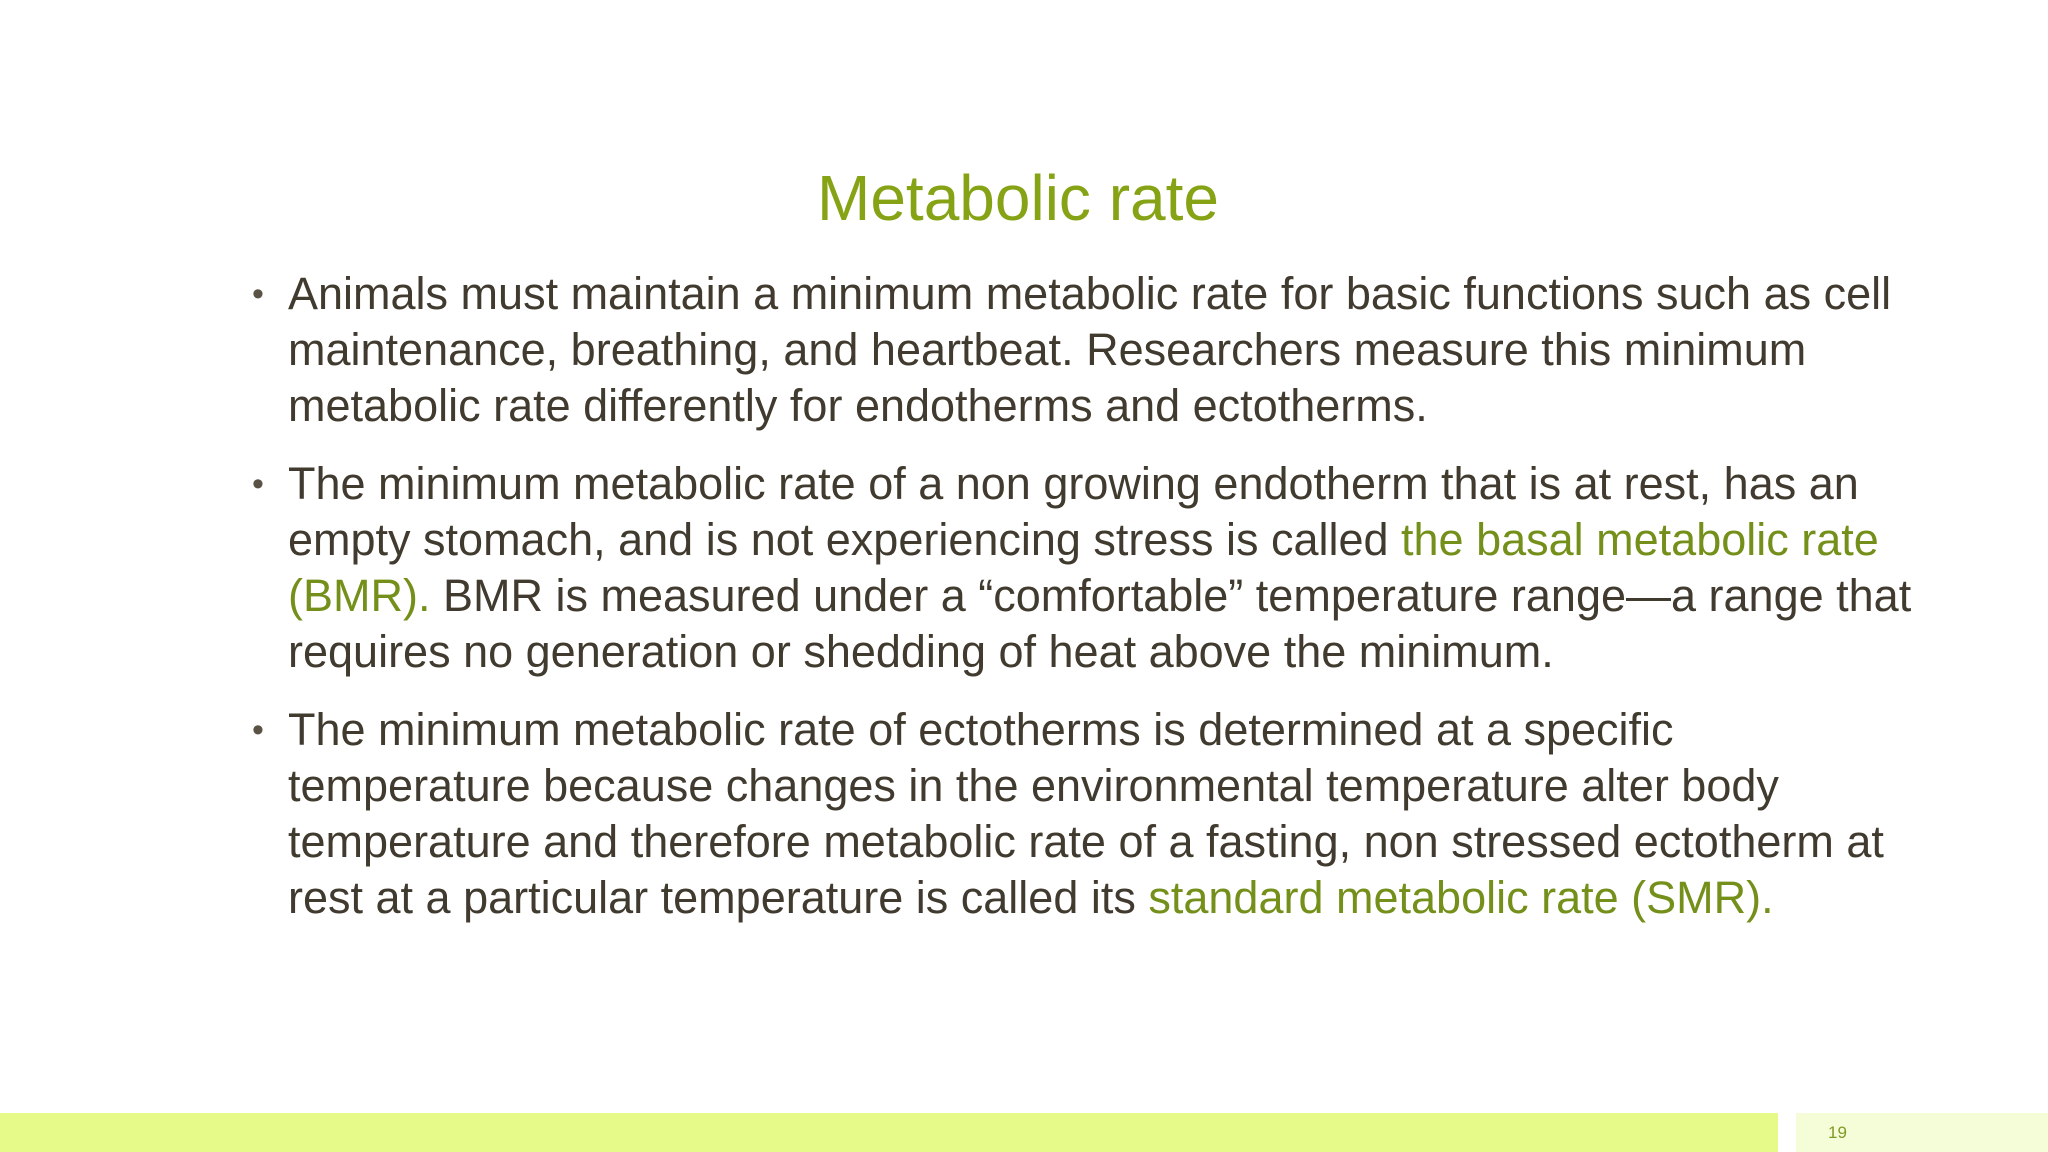  What do you see at coordinates (1461, 897) in the screenshot?
I see `highlighted-term-smr: standard metabolic rate (SMR).` at bounding box center [1461, 897].